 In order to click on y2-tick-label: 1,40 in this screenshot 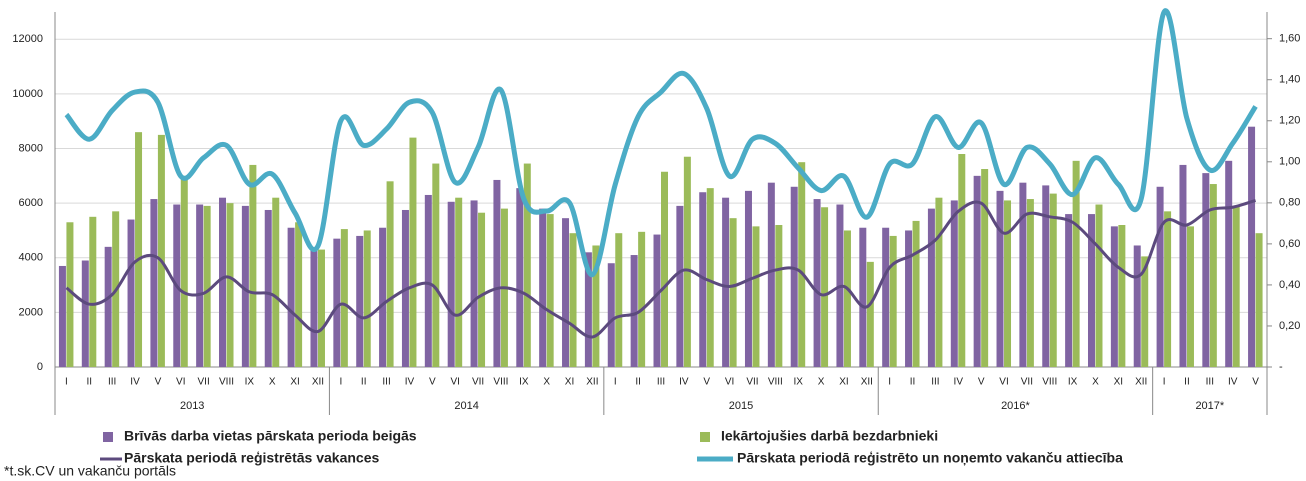, I will do `click(1289, 80)`.